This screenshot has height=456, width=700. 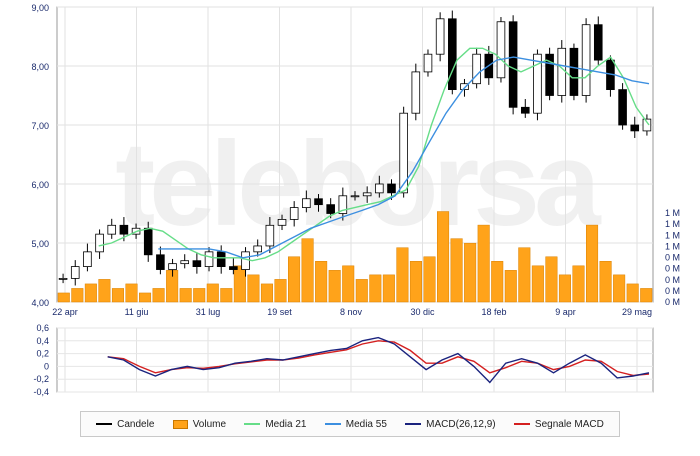 What do you see at coordinates (279, 312) in the screenshot?
I see `x-tick-label: 19 set` at bounding box center [279, 312].